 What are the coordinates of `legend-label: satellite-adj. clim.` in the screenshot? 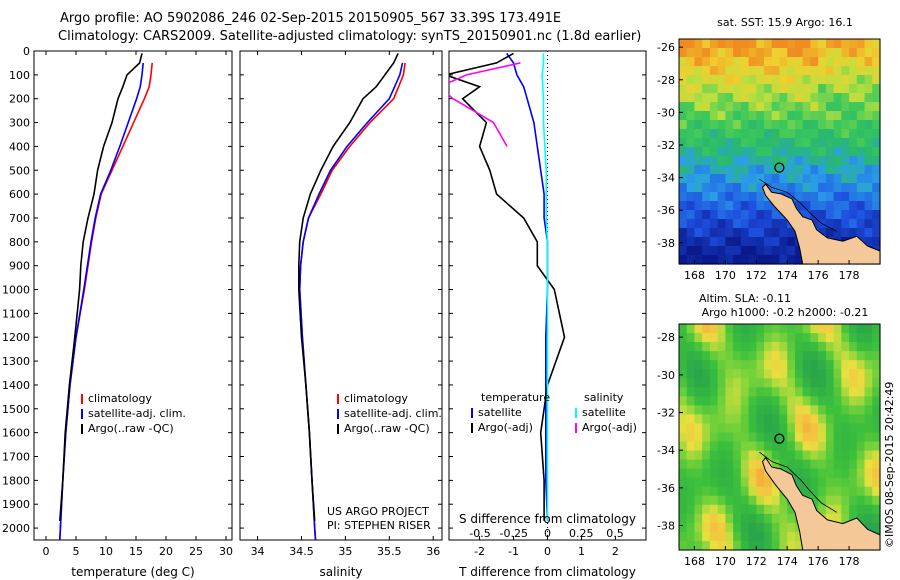 It's located at (393, 413).